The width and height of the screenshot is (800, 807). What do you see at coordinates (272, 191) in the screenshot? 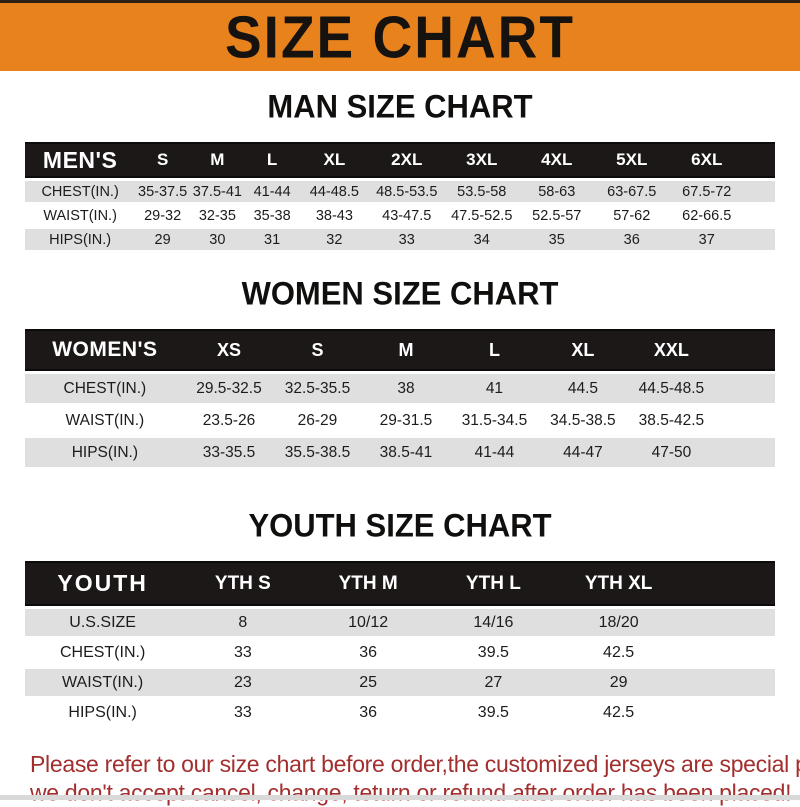
I see `size-cell: 41-44` at bounding box center [272, 191].